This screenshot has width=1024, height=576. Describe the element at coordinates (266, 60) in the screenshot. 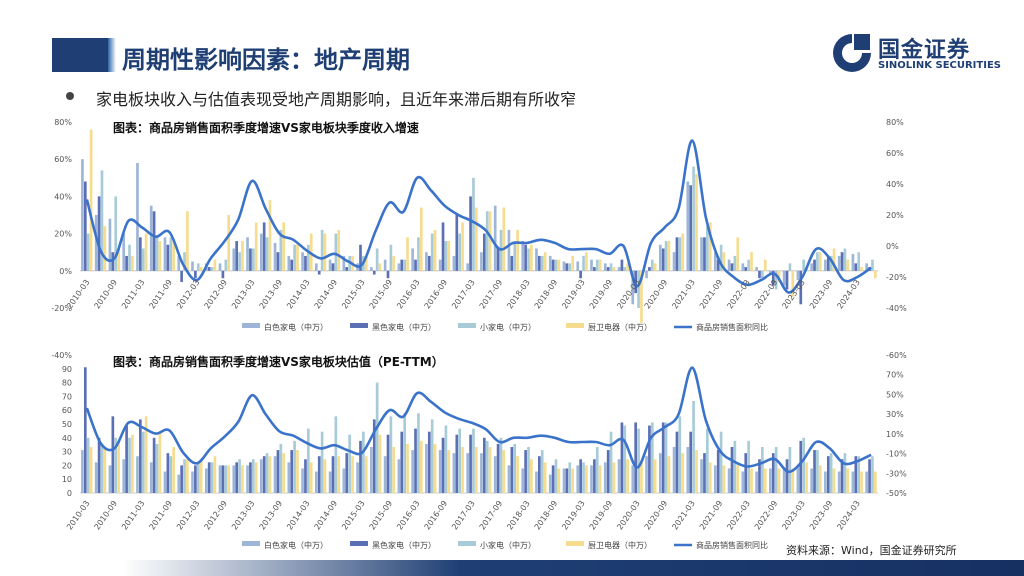

I see `page-title: 周期性影响因素：地产周期` at that location.